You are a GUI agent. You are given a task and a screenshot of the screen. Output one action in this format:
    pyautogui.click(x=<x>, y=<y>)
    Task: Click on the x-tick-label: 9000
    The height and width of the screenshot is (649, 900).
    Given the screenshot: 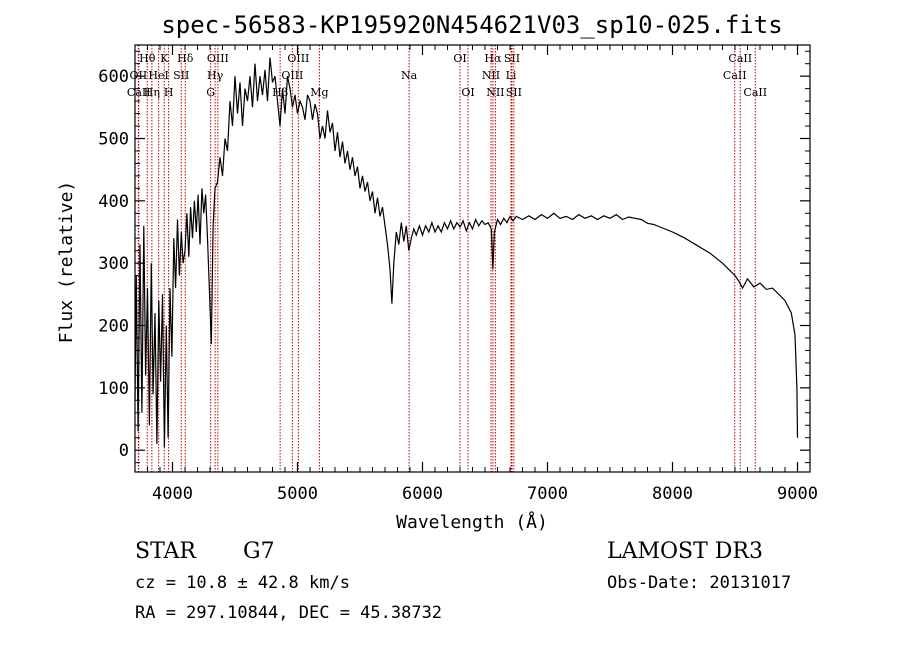 What is the action you would take?
    pyautogui.click(x=797, y=494)
    